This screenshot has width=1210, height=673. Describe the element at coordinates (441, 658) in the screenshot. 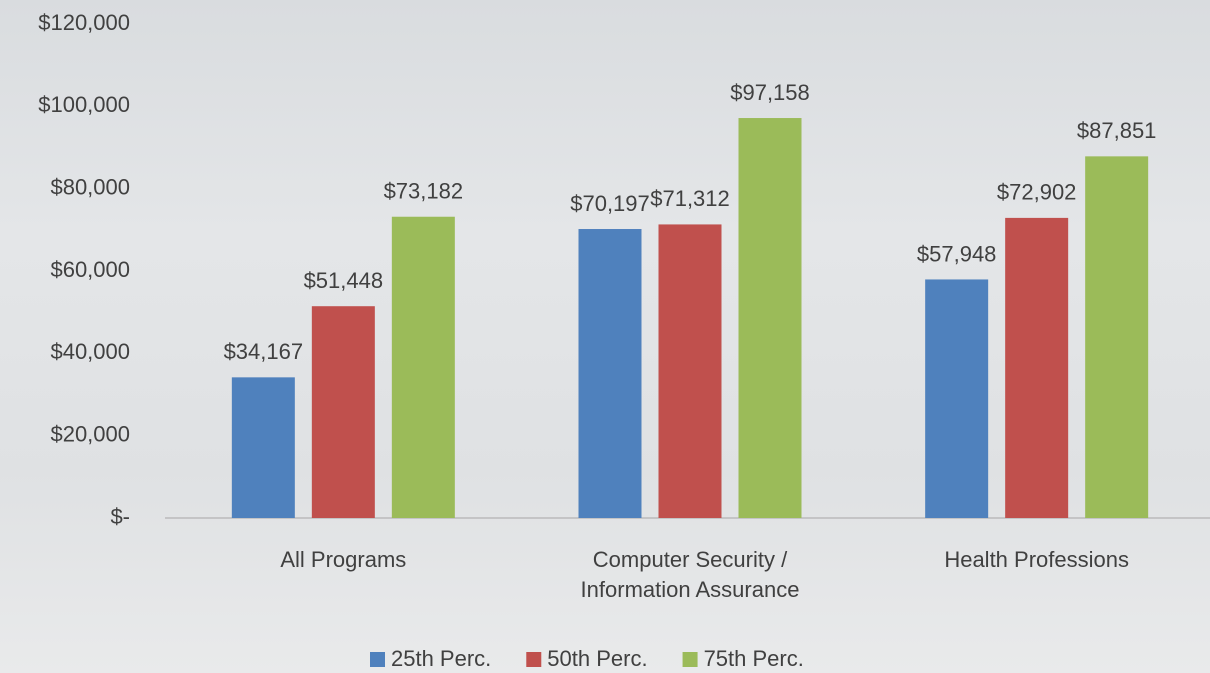

I see `legend-label: 25th Perc.` at that location.